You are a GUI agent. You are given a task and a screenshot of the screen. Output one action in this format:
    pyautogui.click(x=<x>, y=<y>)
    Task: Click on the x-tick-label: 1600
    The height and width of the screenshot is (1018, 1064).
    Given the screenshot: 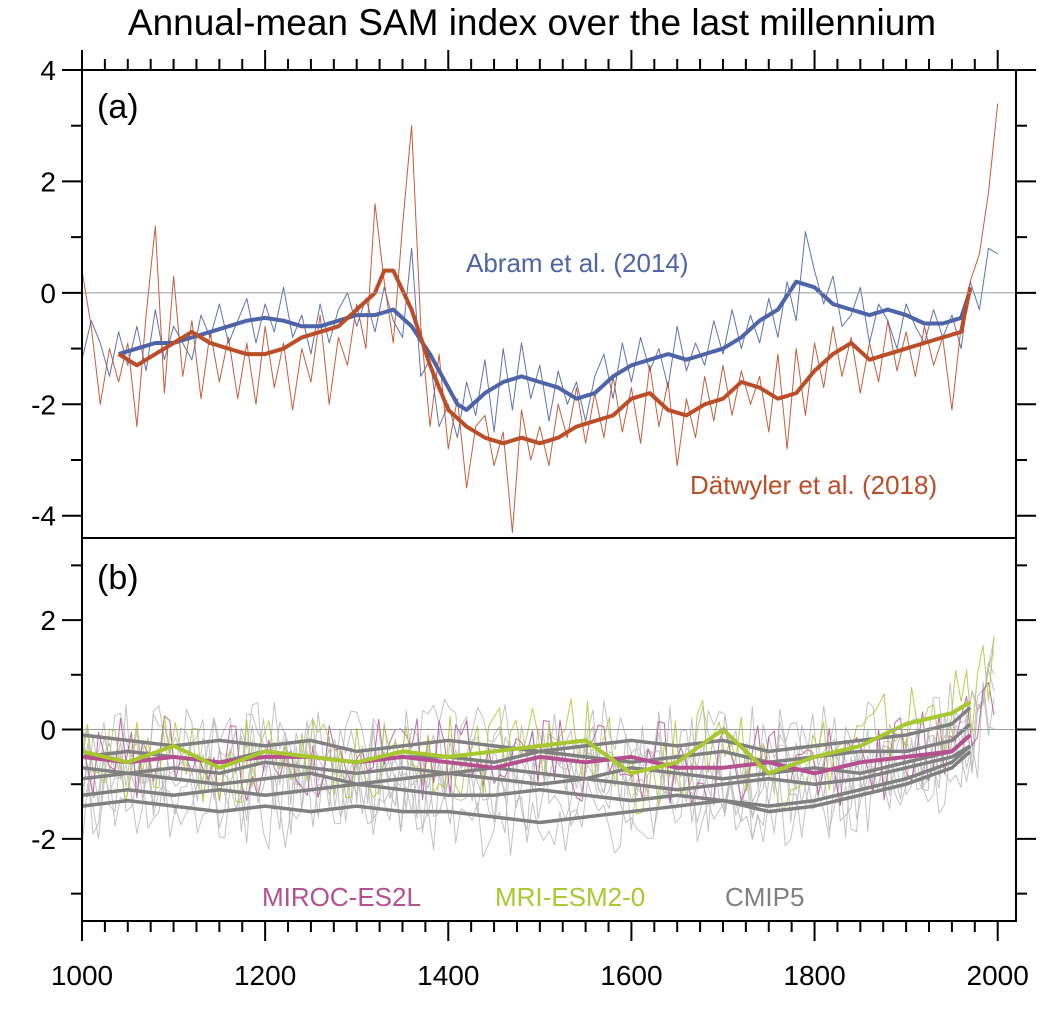 What is the action you would take?
    pyautogui.click(x=631, y=975)
    